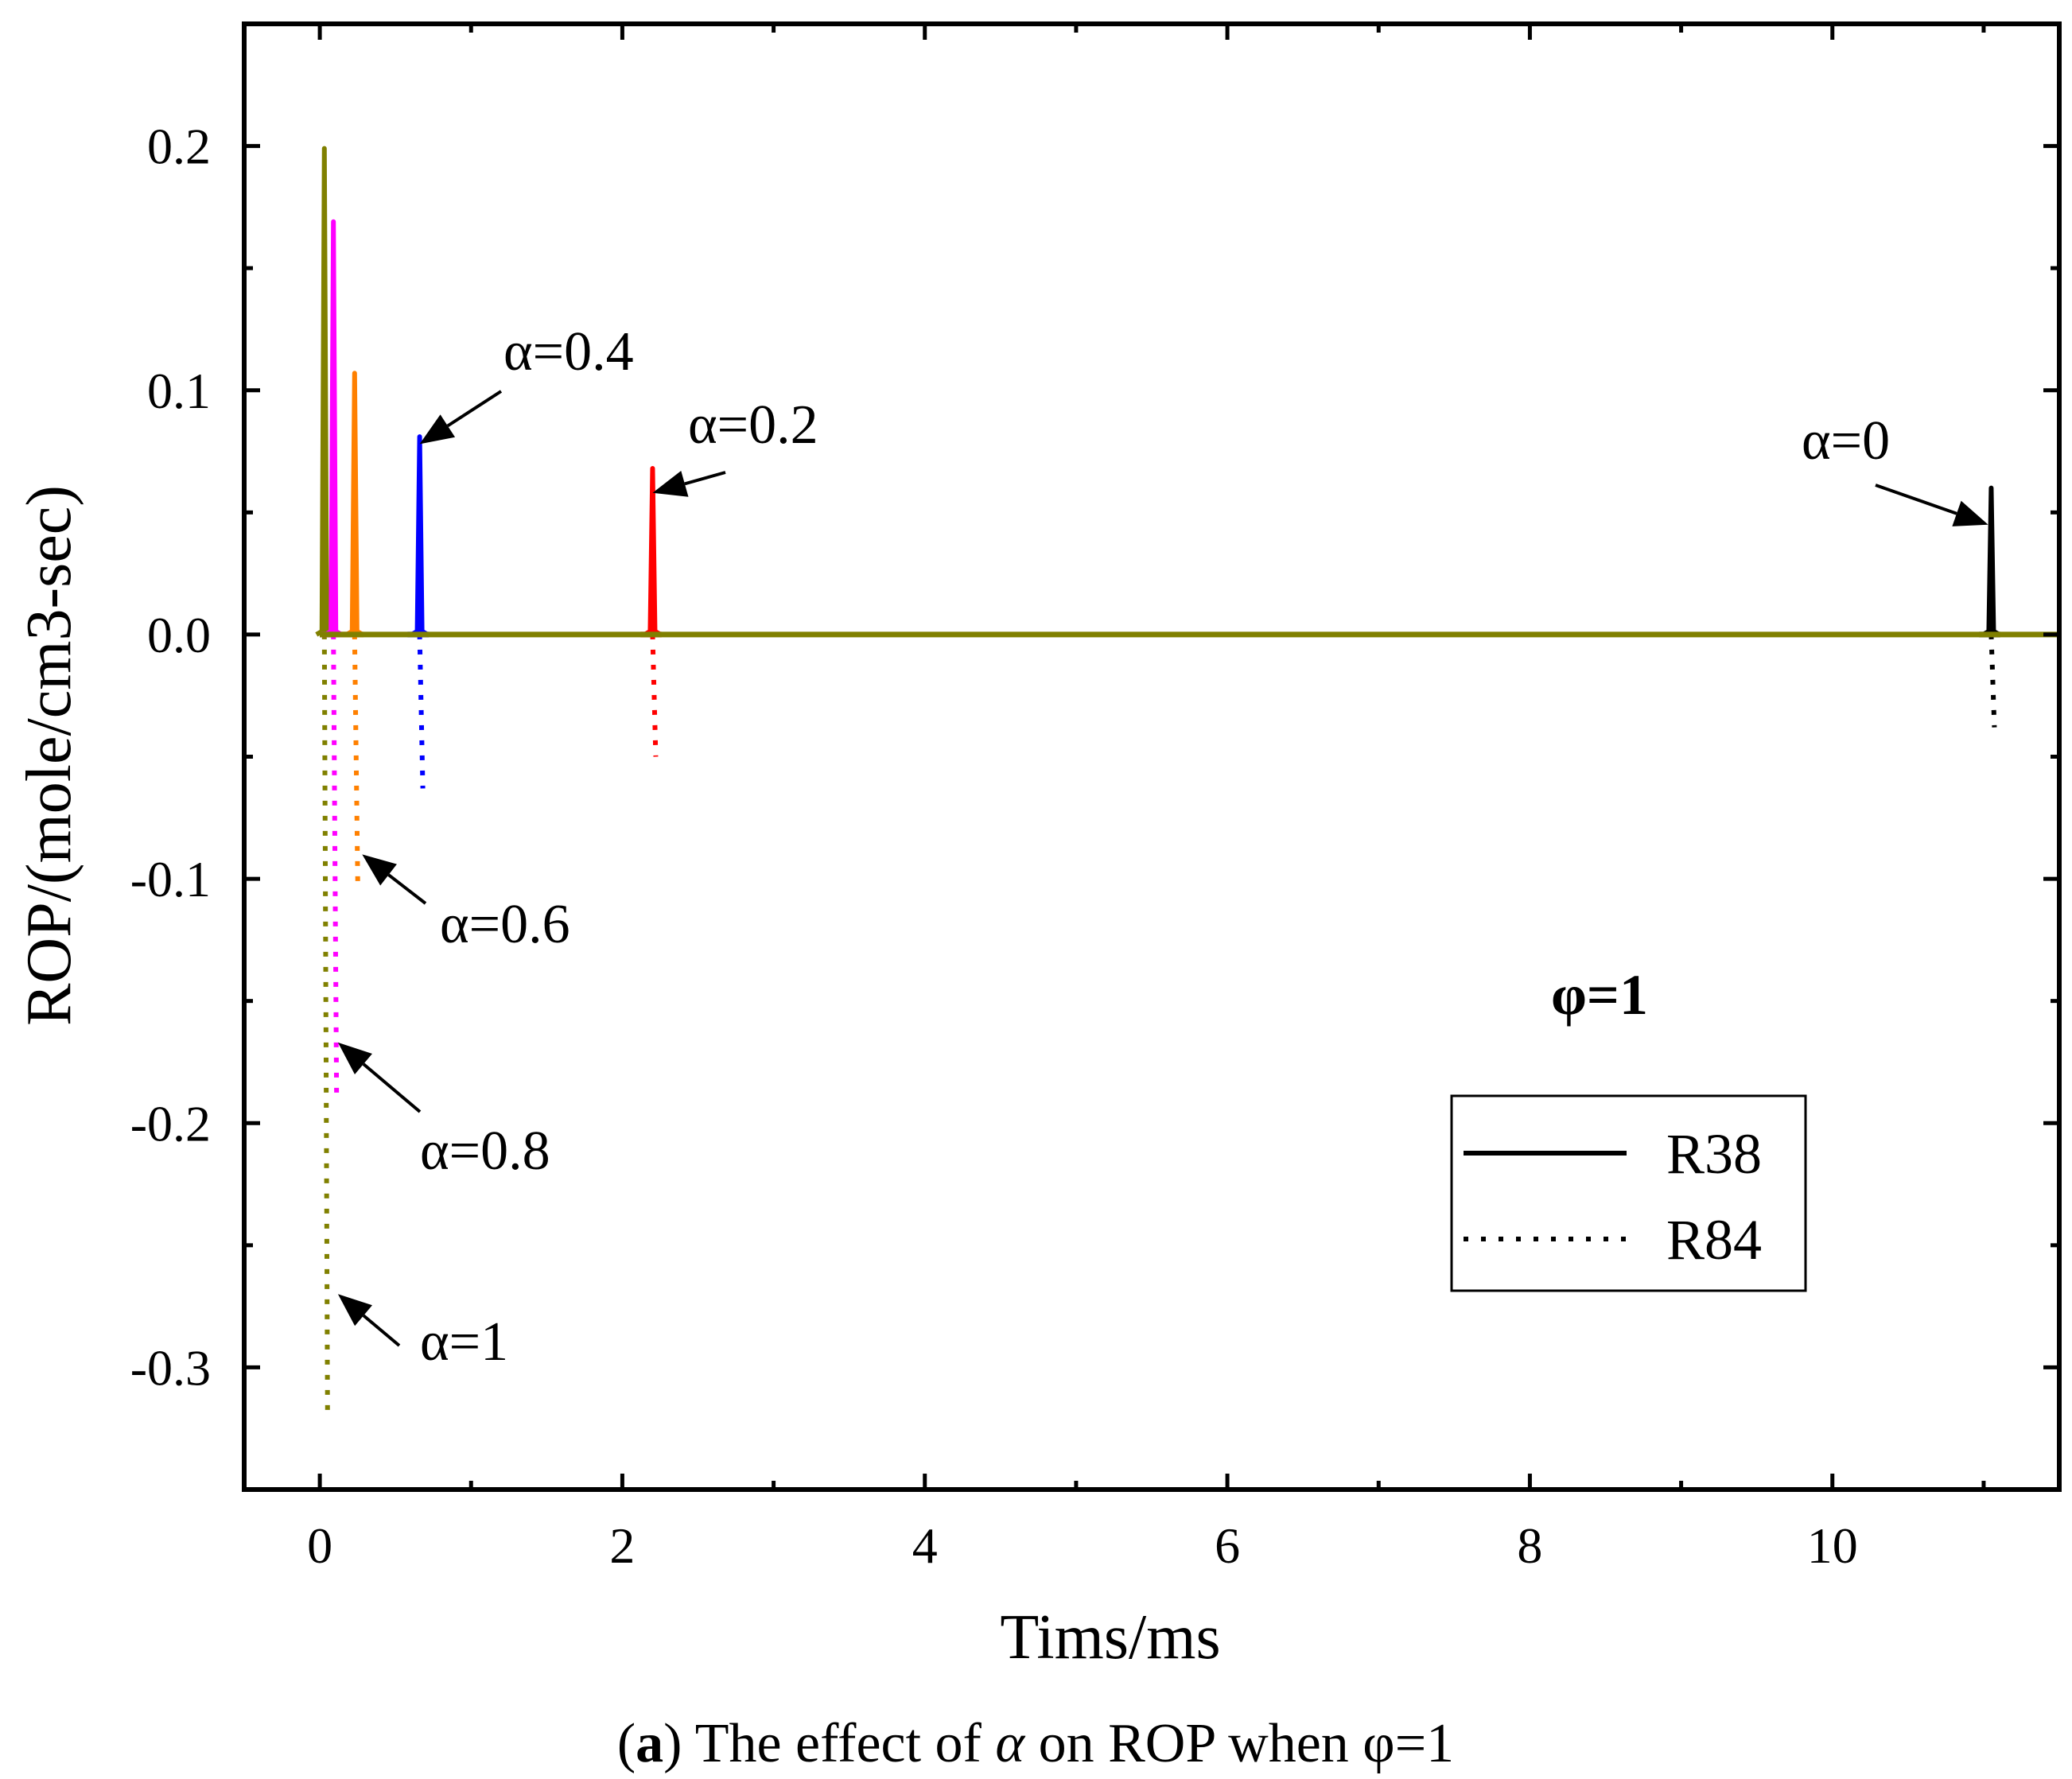 This screenshot has width=2072, height=1779. I want to click on caption-symbol: α, so click(1010, 1743).